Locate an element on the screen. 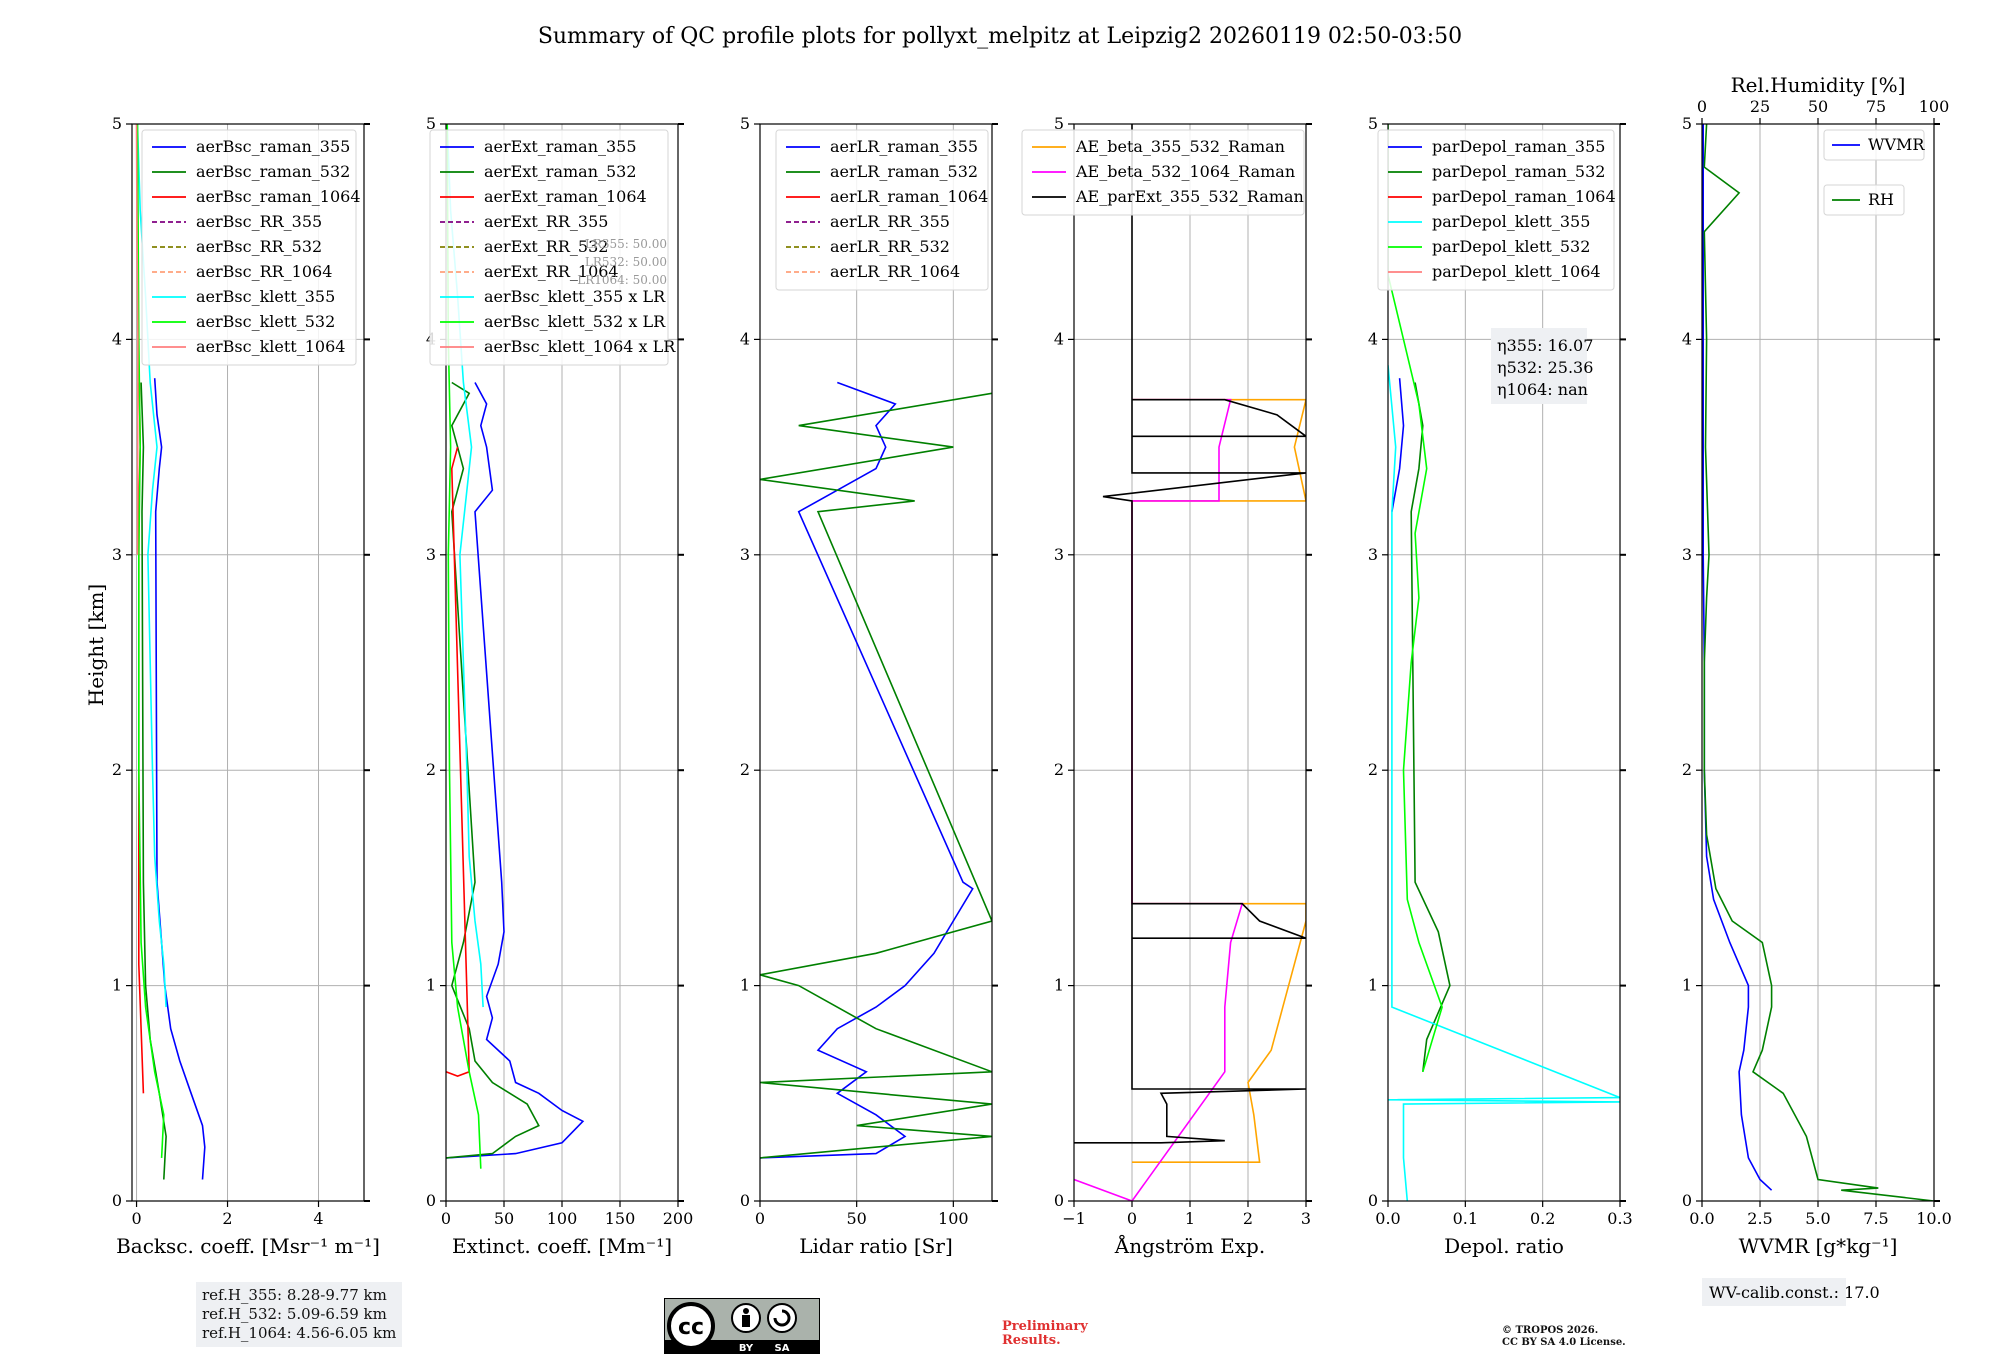  xtick-label-ext-0: 0 is located at coordinates (446, 1218).